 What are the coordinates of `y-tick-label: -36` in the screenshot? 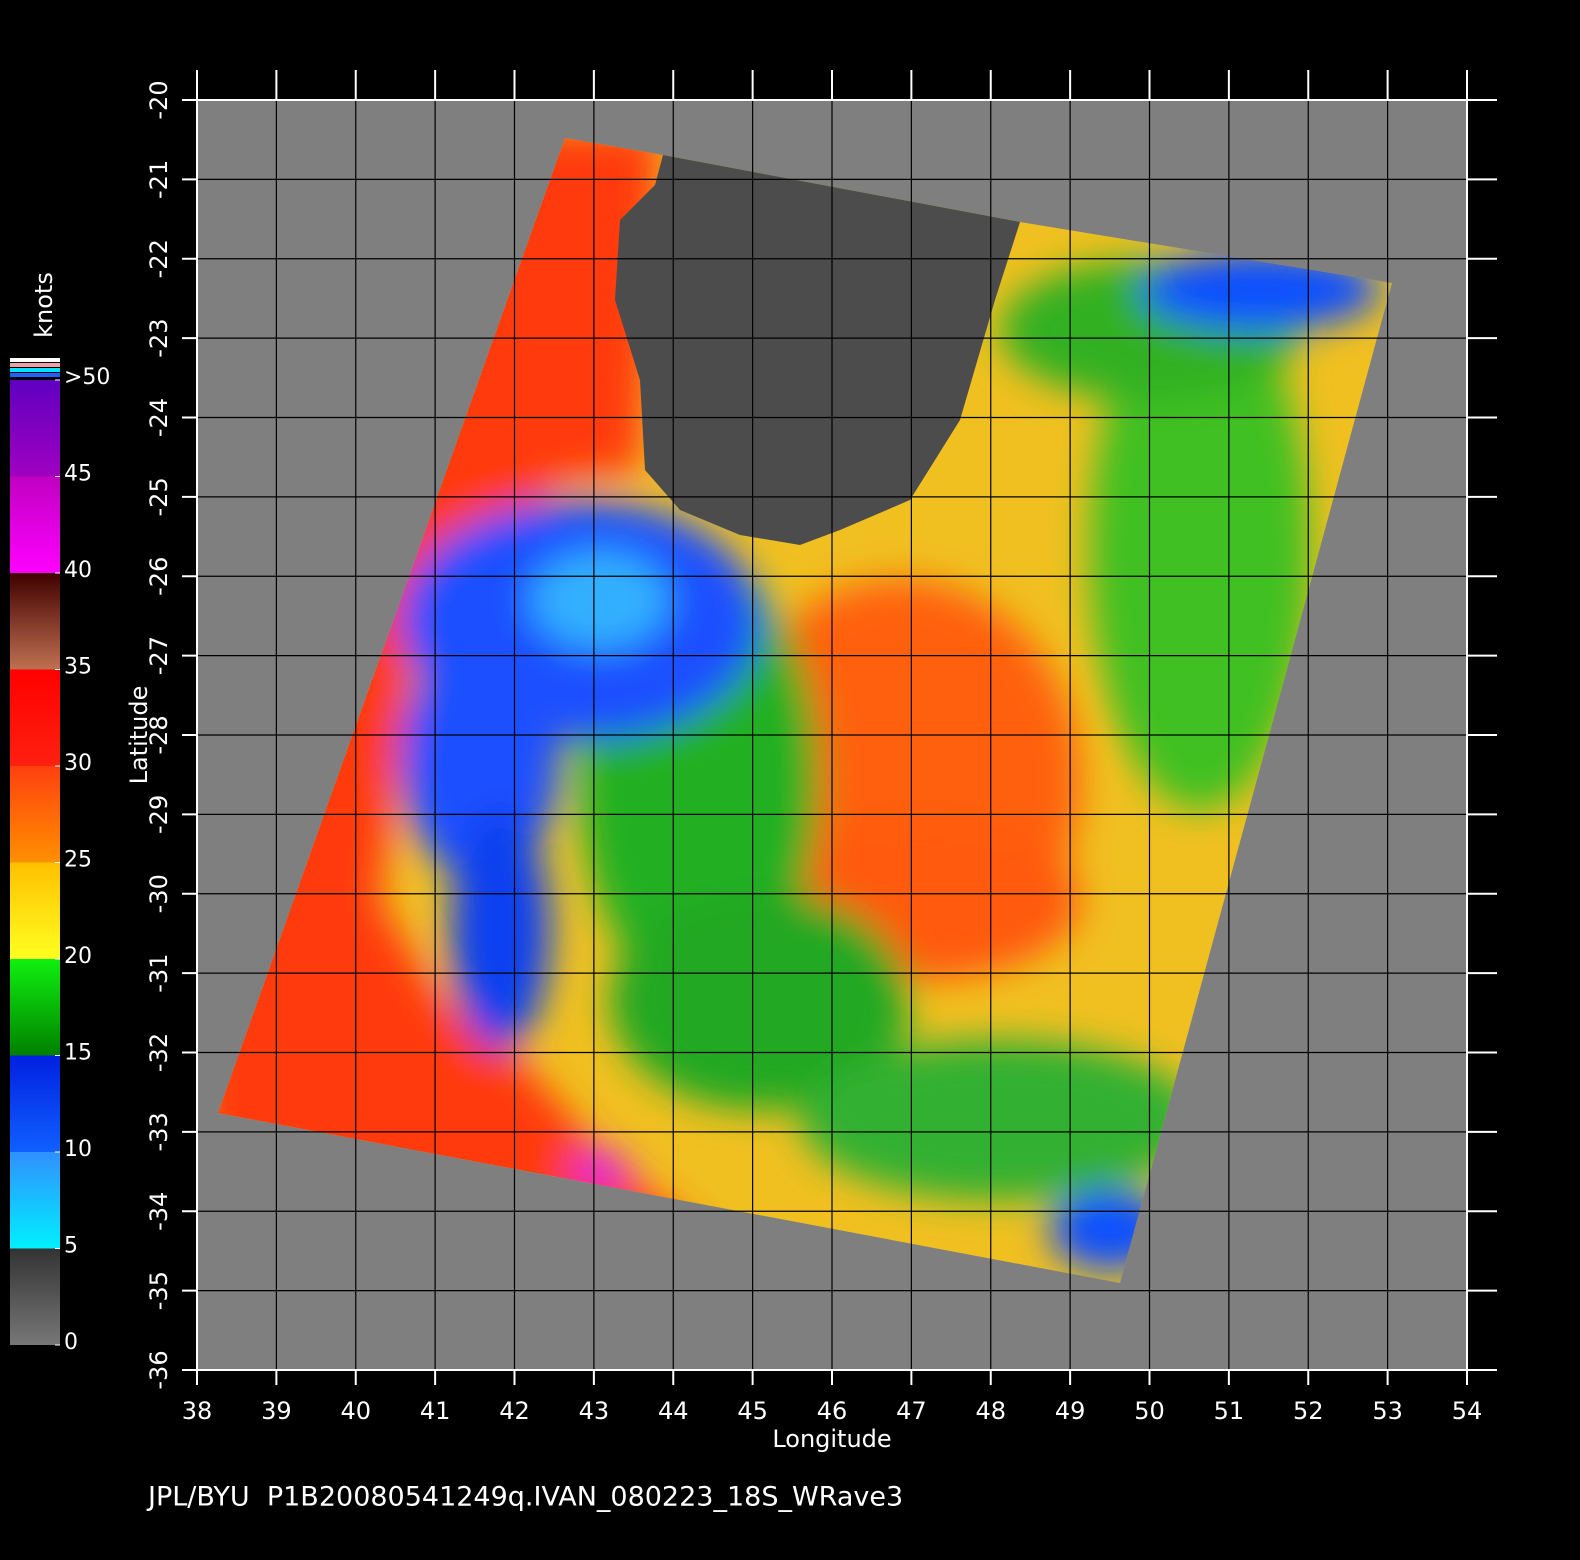 It's located at (159, 1369).